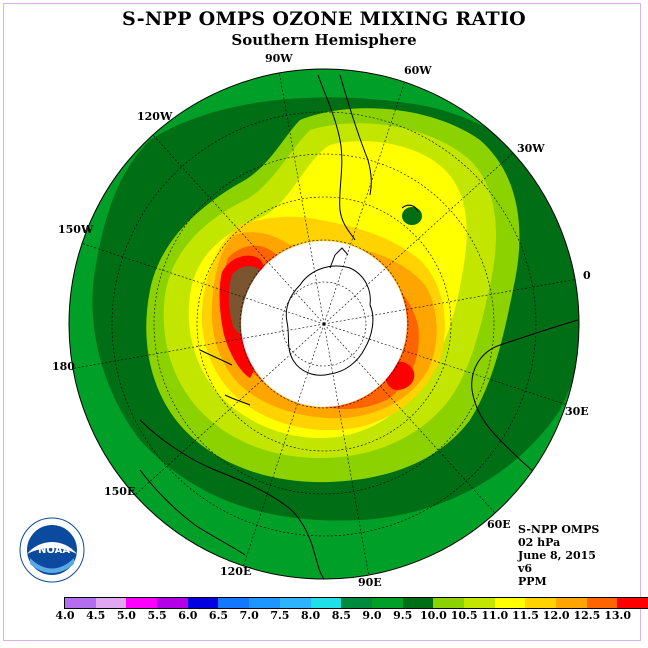  Describe the element at coordinates (370, 582) in the screenshot. I see `lon-label-90e: 90E` at that location.